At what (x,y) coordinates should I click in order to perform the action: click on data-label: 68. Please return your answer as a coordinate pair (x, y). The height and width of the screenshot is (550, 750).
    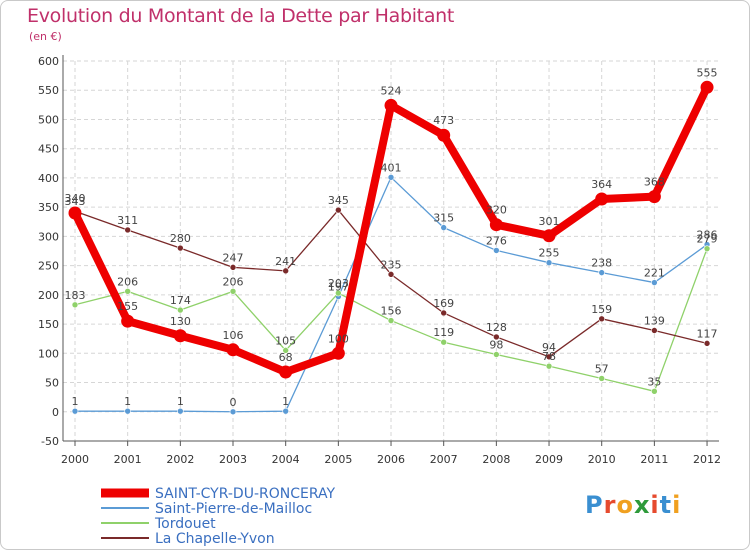
    Looking at the image, I should click on (286, 357).